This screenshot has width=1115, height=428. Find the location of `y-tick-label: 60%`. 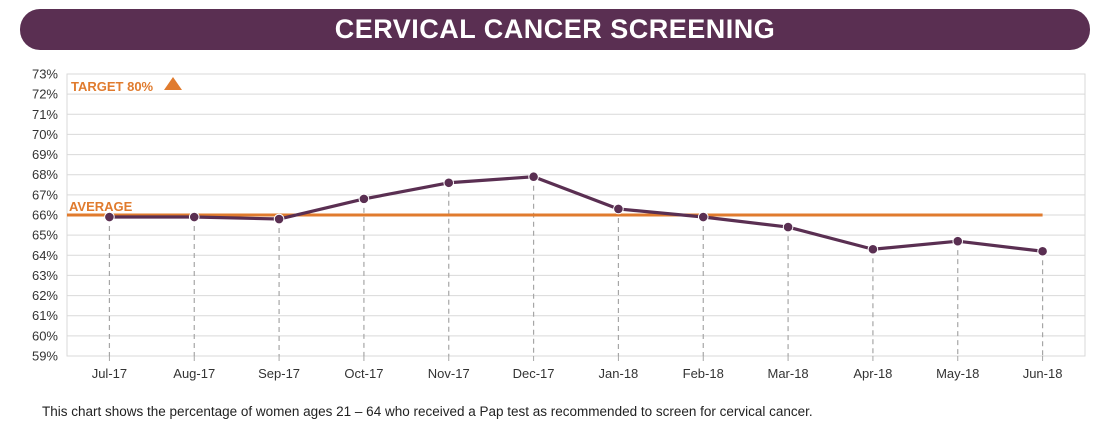

y-tick-label: 60% is located at coordinates (45, 335).